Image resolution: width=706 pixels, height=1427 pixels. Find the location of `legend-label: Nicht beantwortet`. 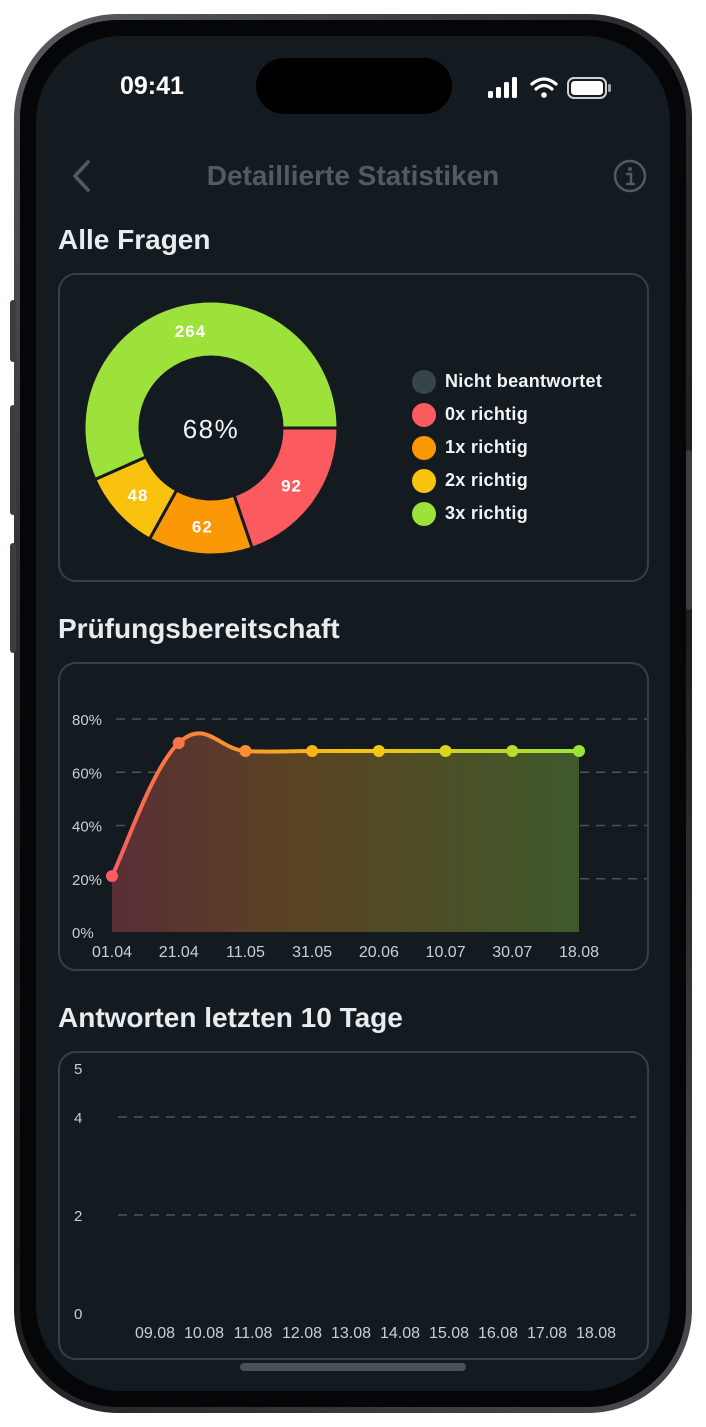

legend-label: Nicht beantwortet is located at coordinates (524, 381).